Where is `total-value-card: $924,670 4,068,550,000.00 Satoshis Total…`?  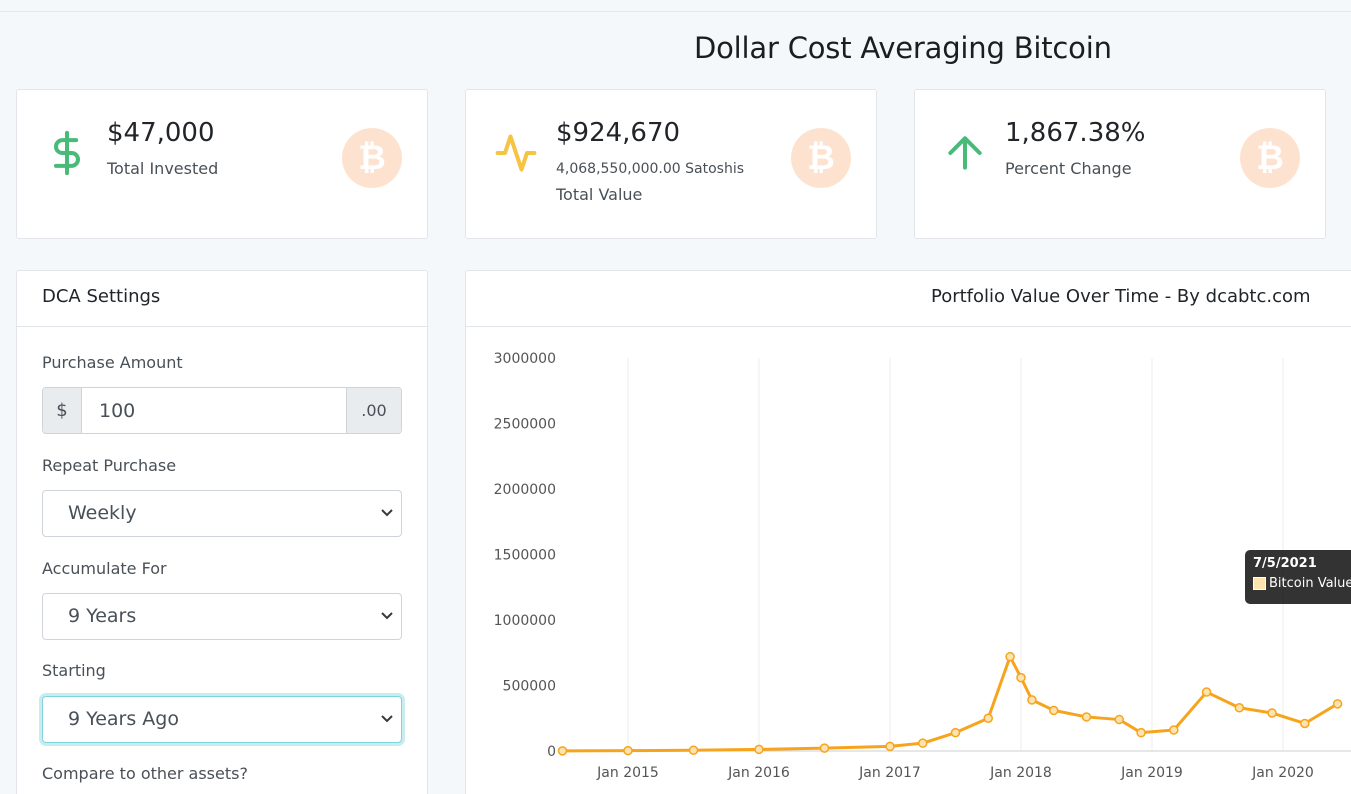
total-value-card: $924,670 4,068,550,000.00 Satoshis Total… is located at coordinates (671, 164).